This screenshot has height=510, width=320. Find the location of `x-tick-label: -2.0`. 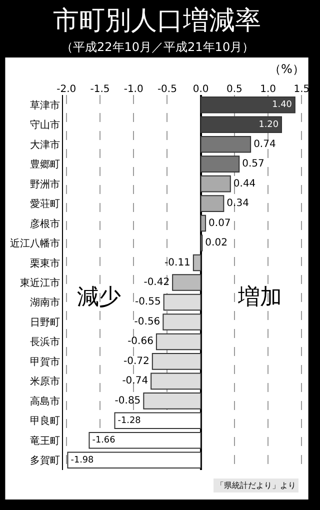

x-tick-label: -2.0 is located at coordinates (66, 89).